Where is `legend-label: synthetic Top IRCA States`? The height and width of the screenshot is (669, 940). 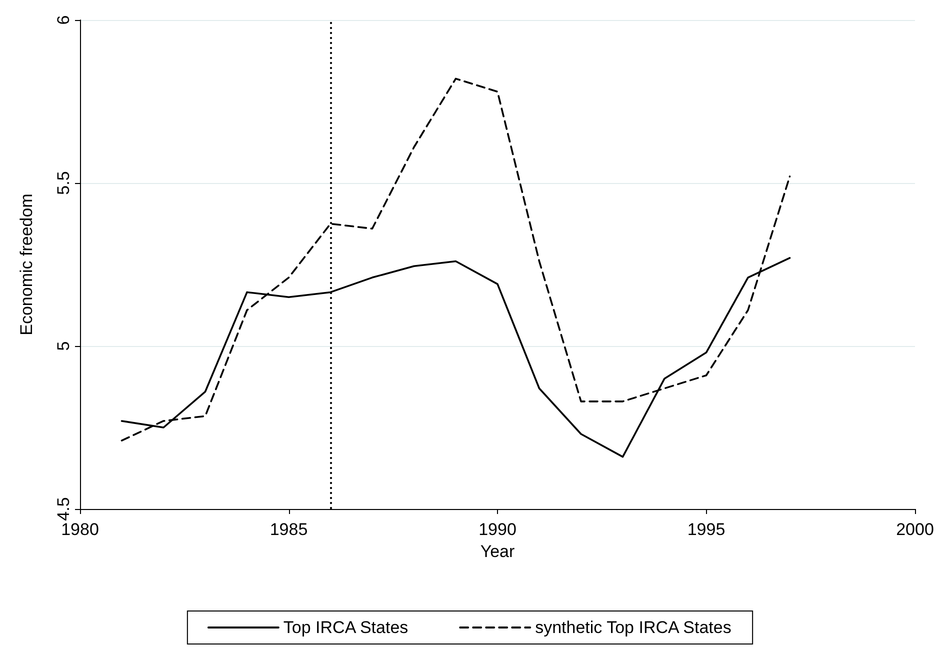
legend-label: synthetic Top IRCA States is located at coordinates (633, 627).